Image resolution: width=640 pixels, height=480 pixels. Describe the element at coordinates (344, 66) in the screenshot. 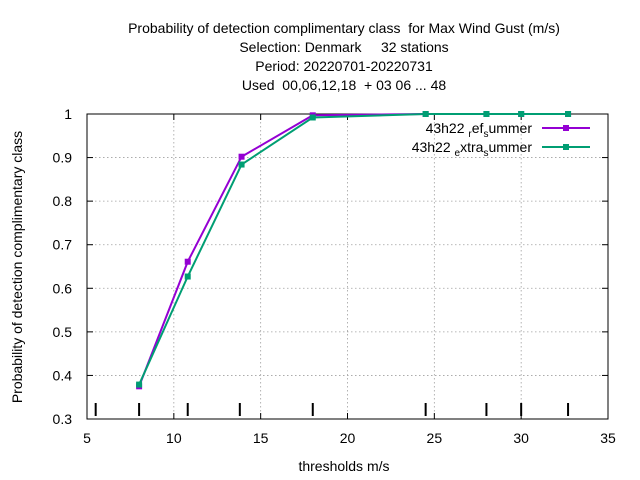

I see `chart-title-line: Period: 20220701-20220731` at that location.